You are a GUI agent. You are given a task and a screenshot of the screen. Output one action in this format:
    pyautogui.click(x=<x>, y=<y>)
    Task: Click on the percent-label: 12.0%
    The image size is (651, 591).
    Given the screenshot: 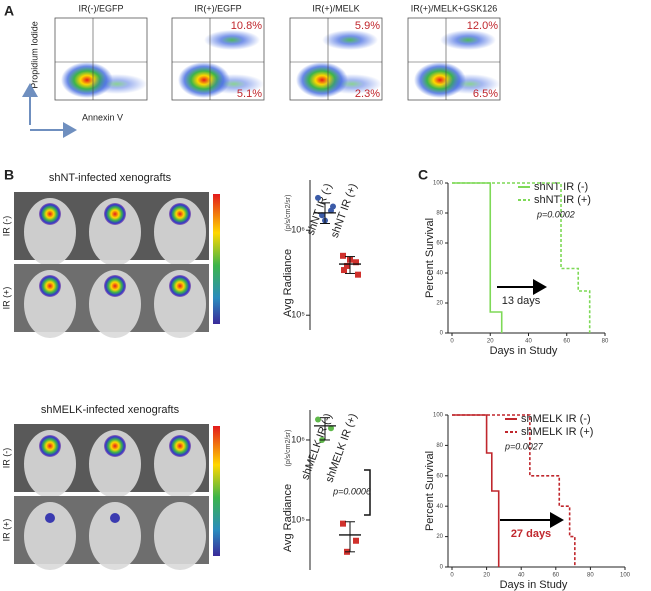 What is the action you would take?
    pyautogui.click(x=482, y=26)
    